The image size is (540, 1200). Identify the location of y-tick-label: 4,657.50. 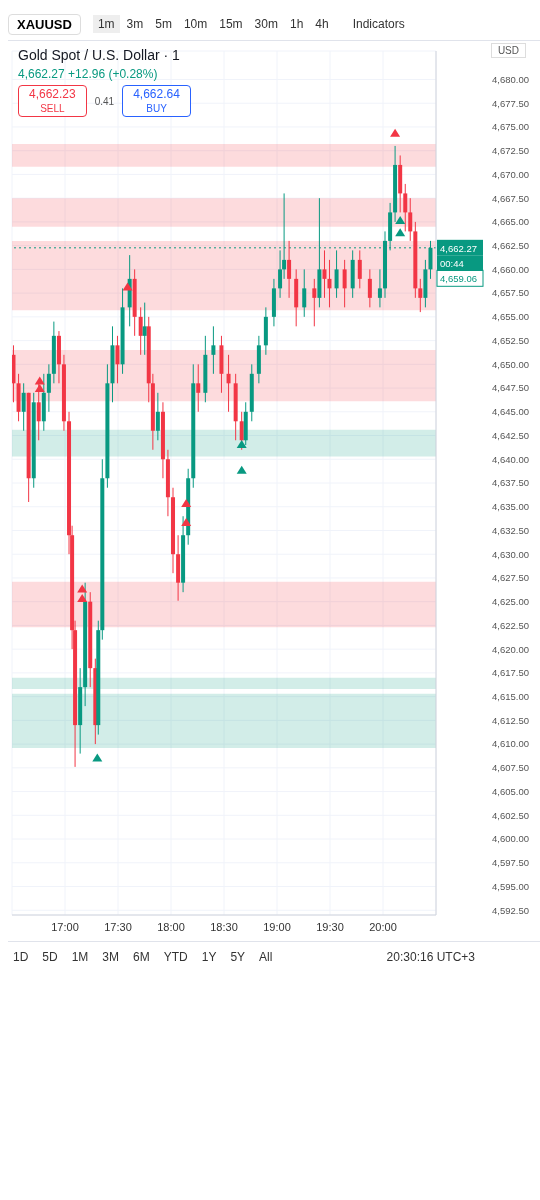
(510, 293).